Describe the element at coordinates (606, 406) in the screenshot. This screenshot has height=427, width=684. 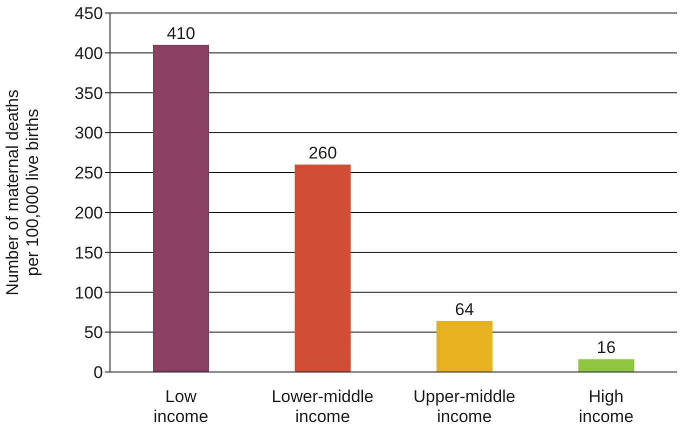
I see `x-tick-label: High income` at that location.